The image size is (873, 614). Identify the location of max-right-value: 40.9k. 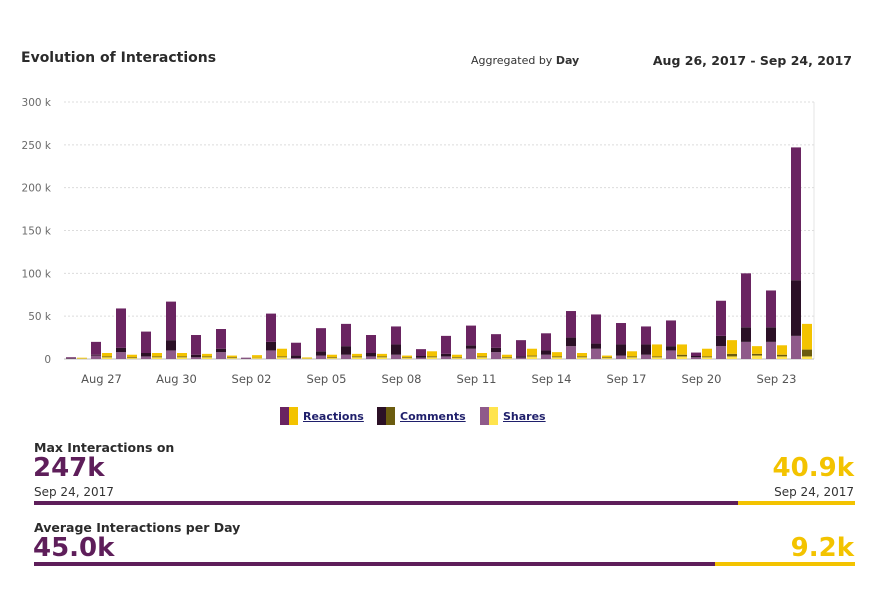
(813, 468).